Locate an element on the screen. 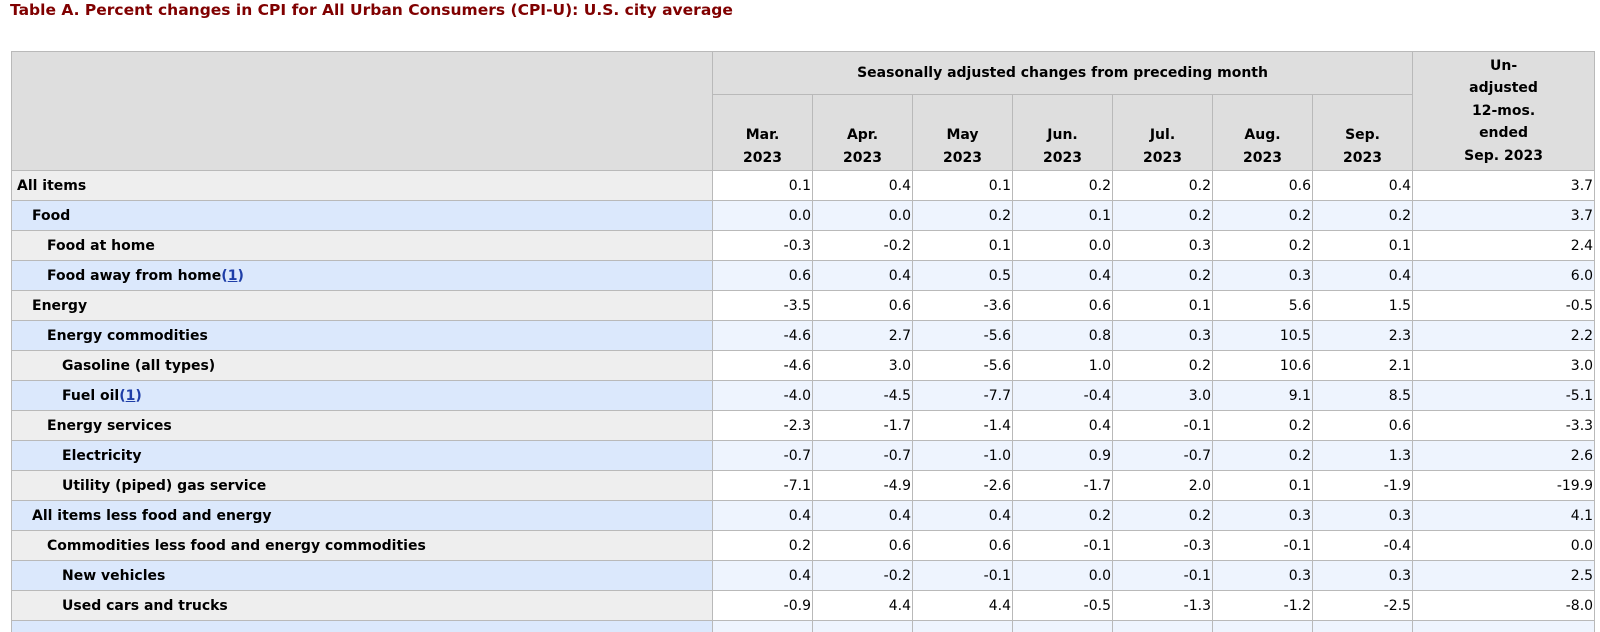 Image resolution: width=1600 pixels, height=632 pixels. row-label-cell: Energy is located at coordinates (362, 305).